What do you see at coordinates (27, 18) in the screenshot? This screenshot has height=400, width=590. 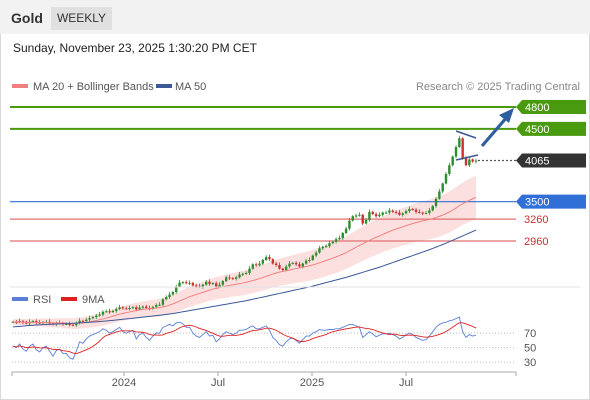 I see `asset-title: Gold` at bounding box center [27, 18].